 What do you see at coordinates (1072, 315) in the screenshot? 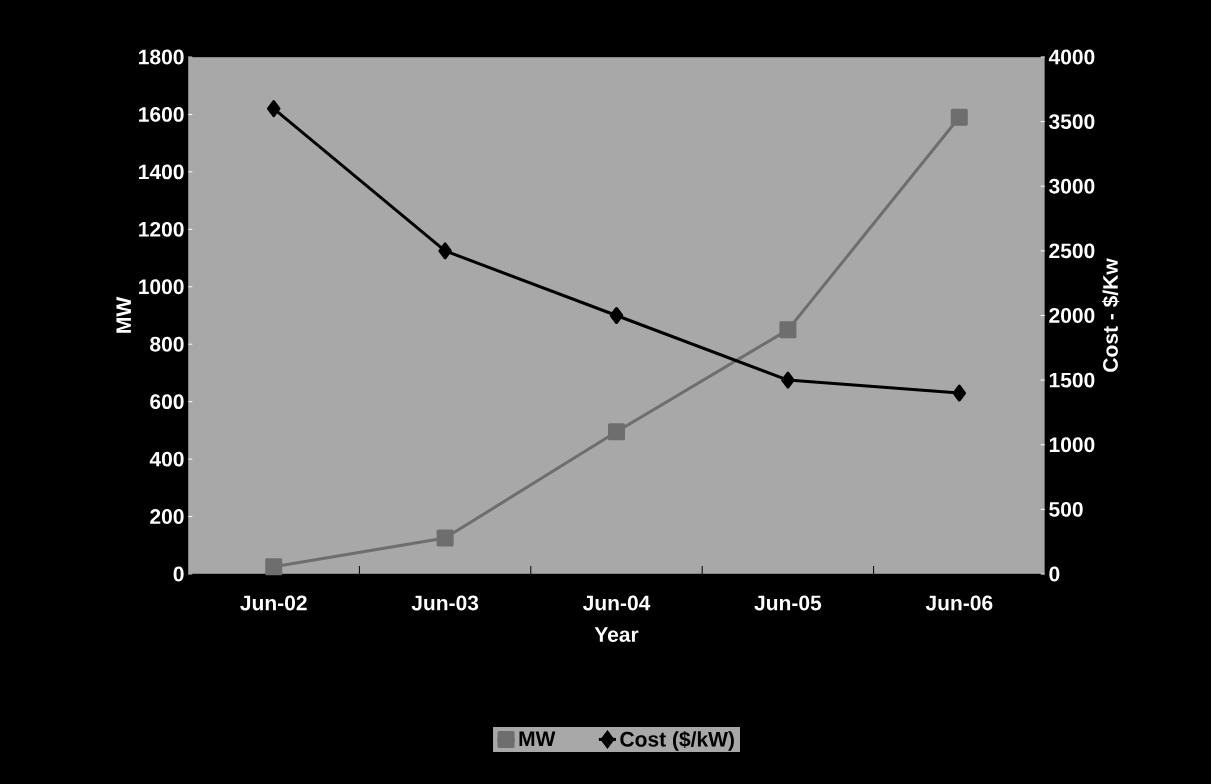
I see `y2-tick-label: 2000` at bounding box center [1072, 315].